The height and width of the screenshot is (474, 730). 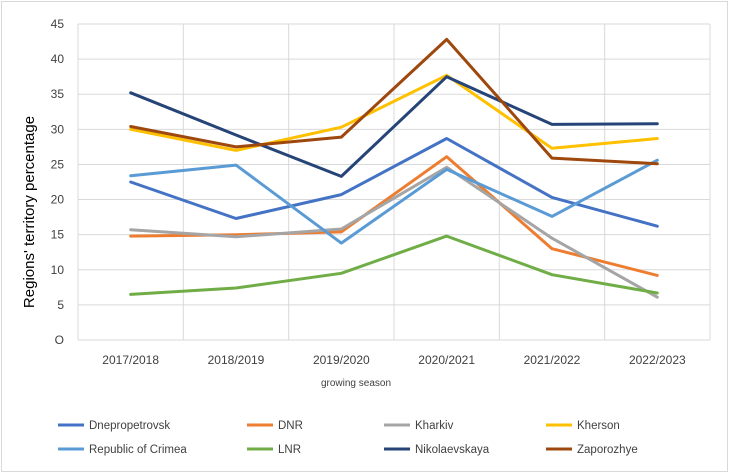 What do you see at coordinates (59, 340) in the screenshot?
I see `y-tick-label: O` at bounding box center [59, 340].